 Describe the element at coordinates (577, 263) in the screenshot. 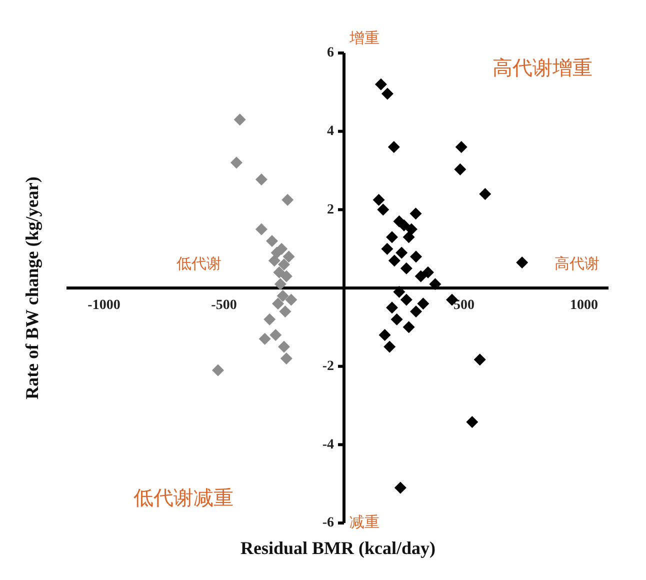

I see `annotation: 高代谢` at that location.